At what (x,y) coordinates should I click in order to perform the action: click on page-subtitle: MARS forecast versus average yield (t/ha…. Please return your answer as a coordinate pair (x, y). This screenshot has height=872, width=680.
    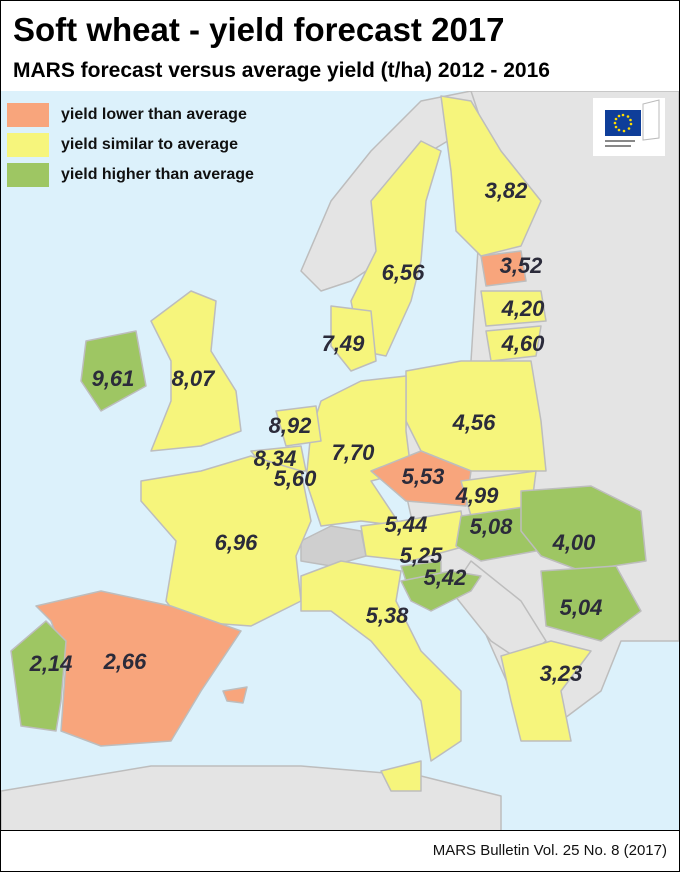
    Looking at the image, I should click on (281, 70).